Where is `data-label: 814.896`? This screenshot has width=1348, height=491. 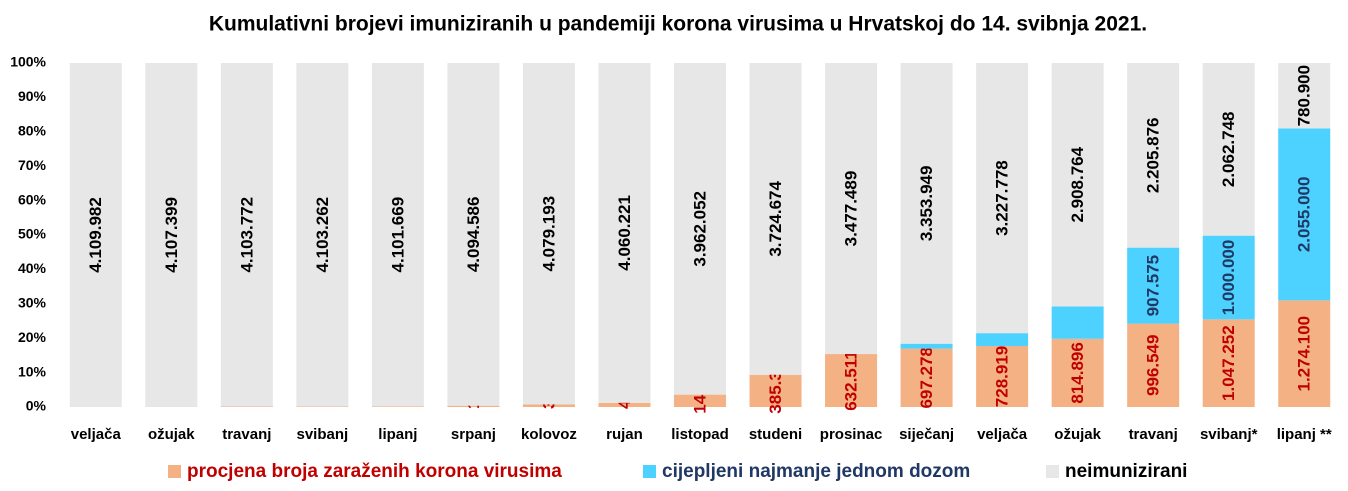 data-label: 814.896 is located at coordinates (1077, 372).